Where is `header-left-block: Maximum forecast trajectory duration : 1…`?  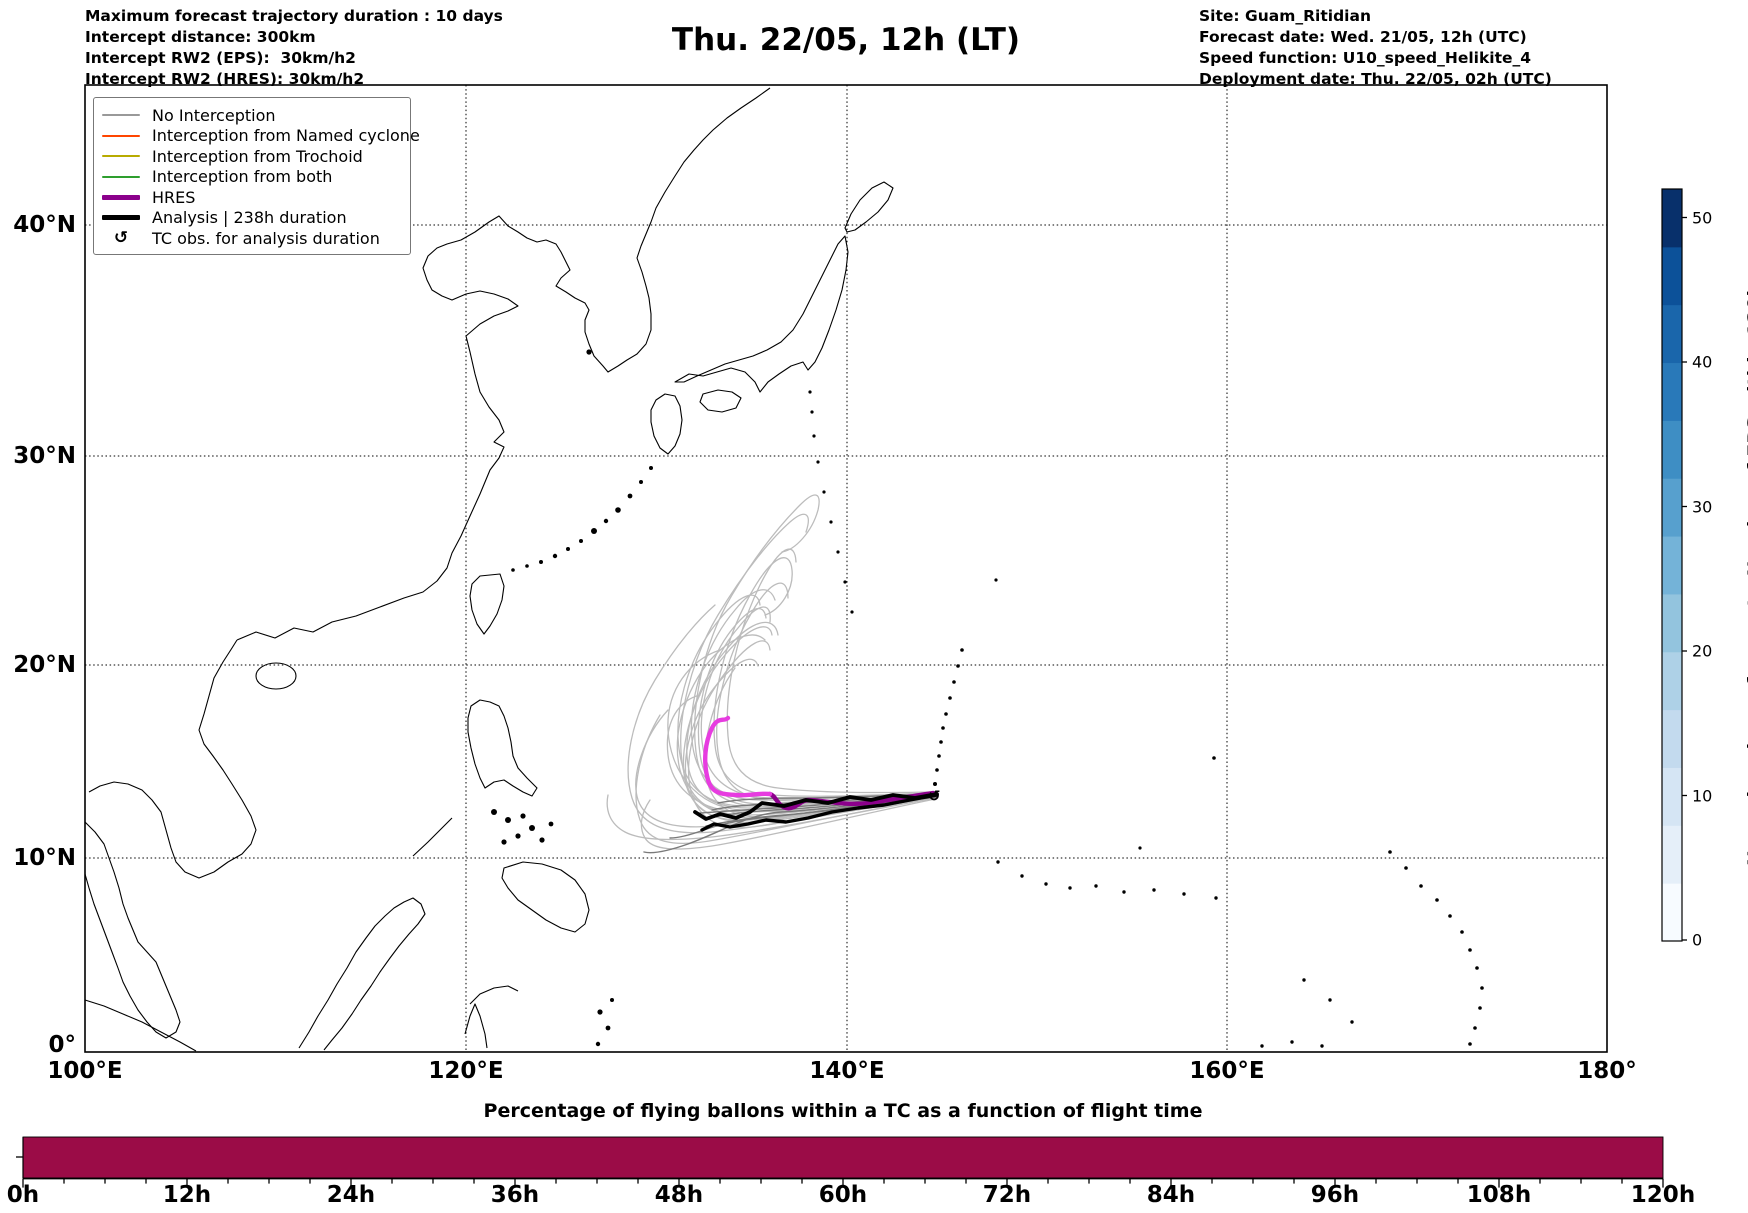 header-left-block: Maximum forecast trajectory duration : 1… is located at coordinates (294, 48).